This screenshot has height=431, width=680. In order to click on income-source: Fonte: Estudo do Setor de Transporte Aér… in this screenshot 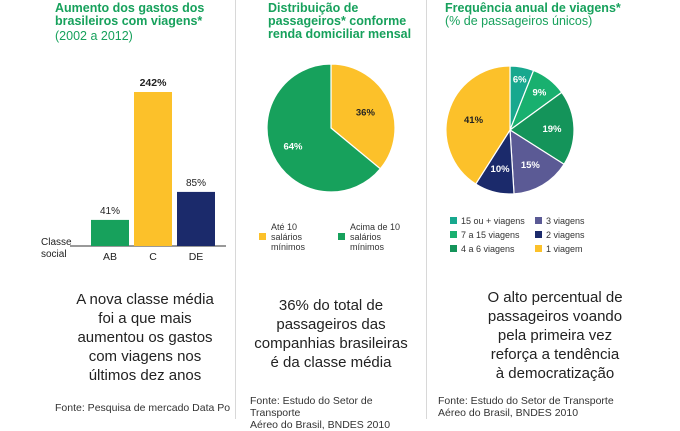, I will do `click(337, 413)`.